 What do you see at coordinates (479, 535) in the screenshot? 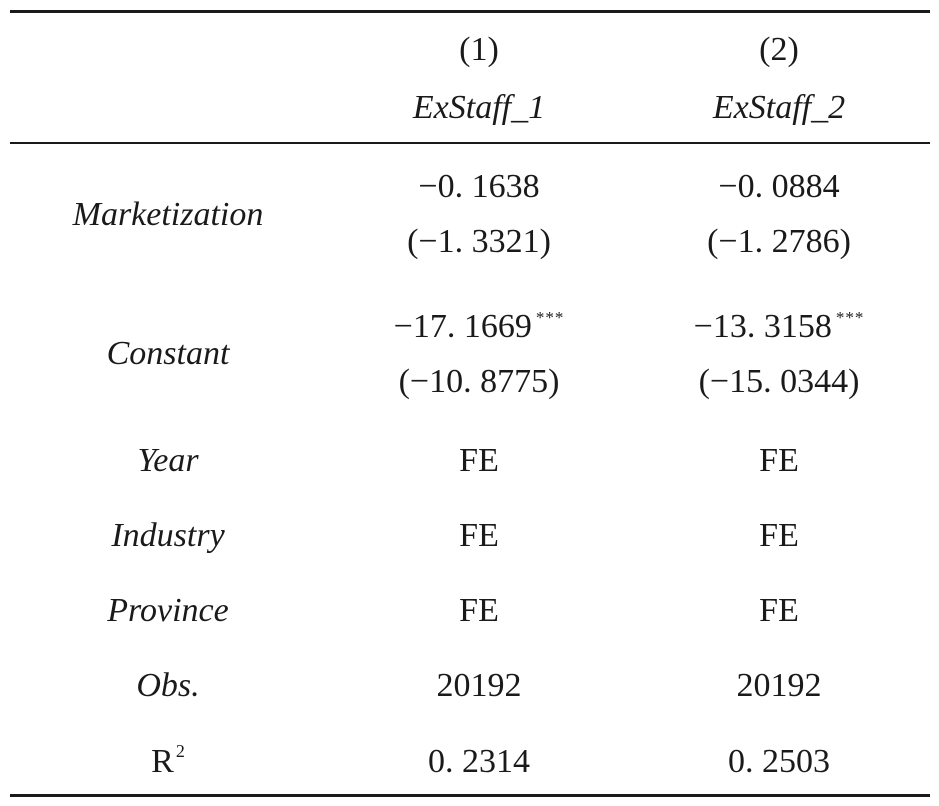
I see `industry-col1: FE` at bounding box center [479, 535].